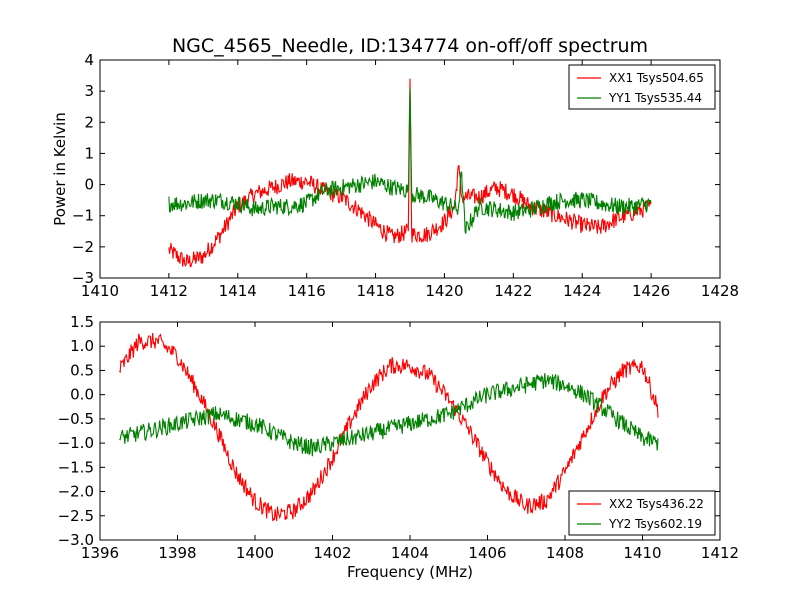  I want to click on x-tick-label: 1416, so click(307, 291).